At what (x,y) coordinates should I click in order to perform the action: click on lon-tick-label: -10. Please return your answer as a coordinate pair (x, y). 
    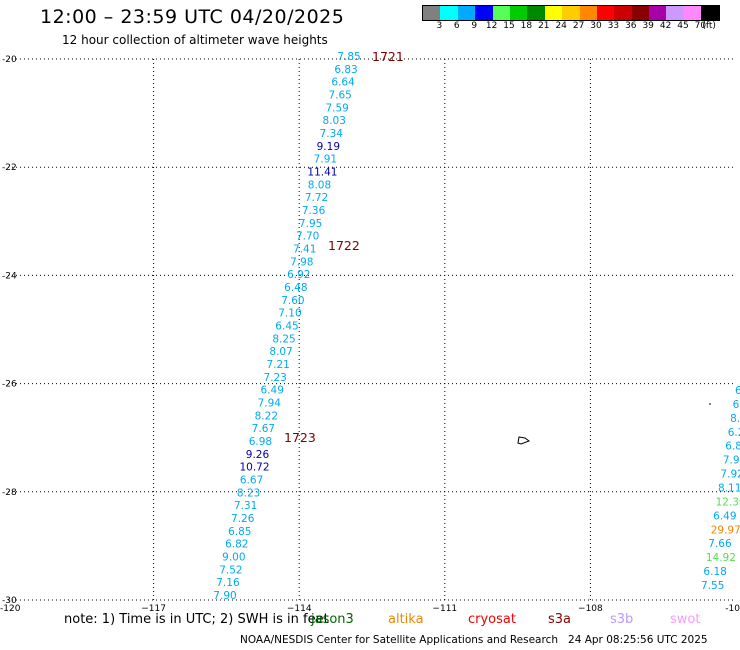
    Looking at the image, I should click on (732, 609).